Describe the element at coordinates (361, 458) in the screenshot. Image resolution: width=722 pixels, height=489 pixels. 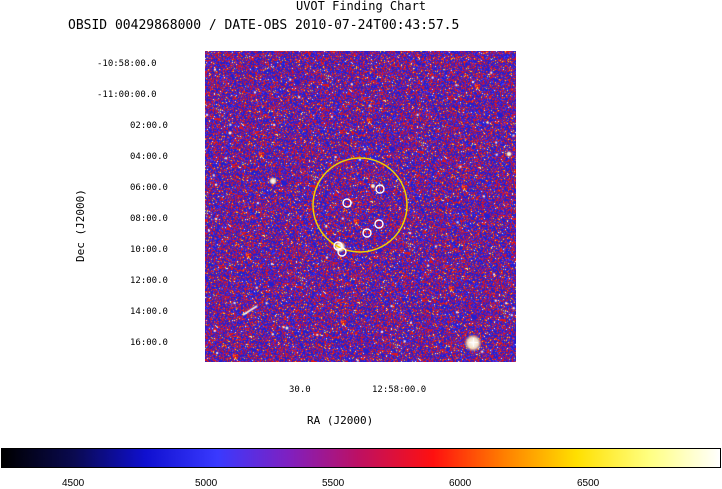
I see `colorbar` at that location.